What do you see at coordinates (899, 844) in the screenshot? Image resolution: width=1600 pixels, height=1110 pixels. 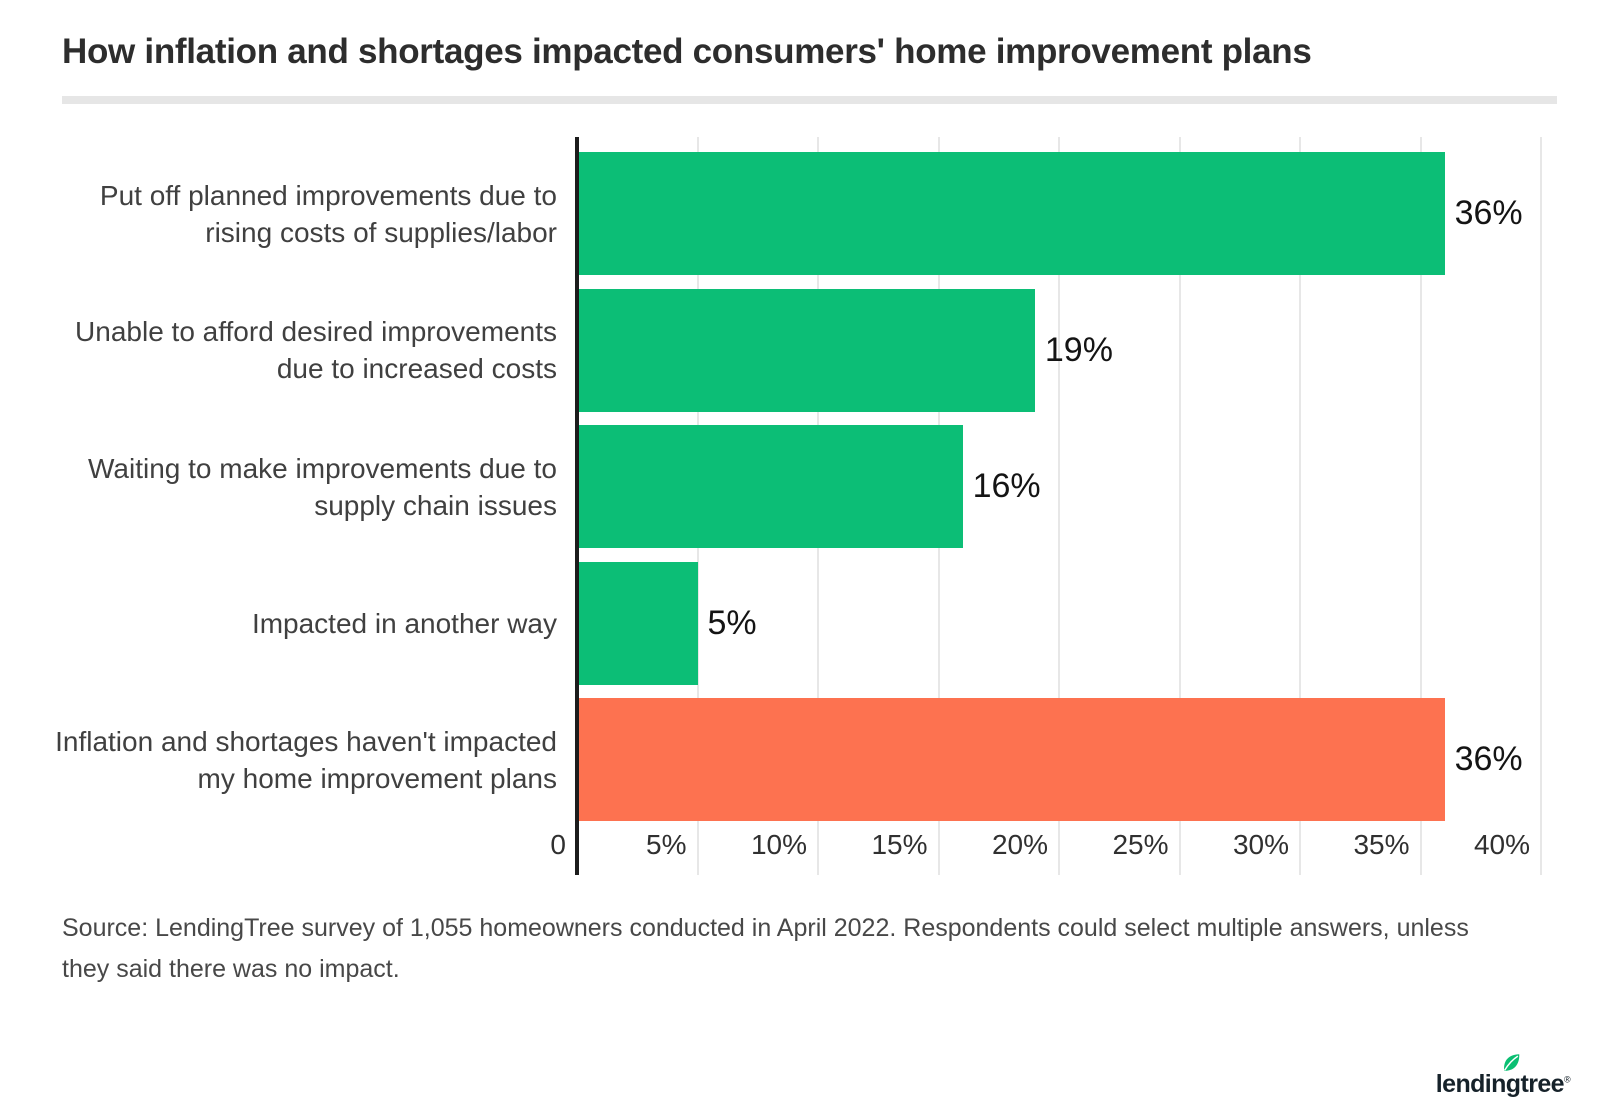 I see `x-tick-label: 15%` at bounding box center [899, 844].